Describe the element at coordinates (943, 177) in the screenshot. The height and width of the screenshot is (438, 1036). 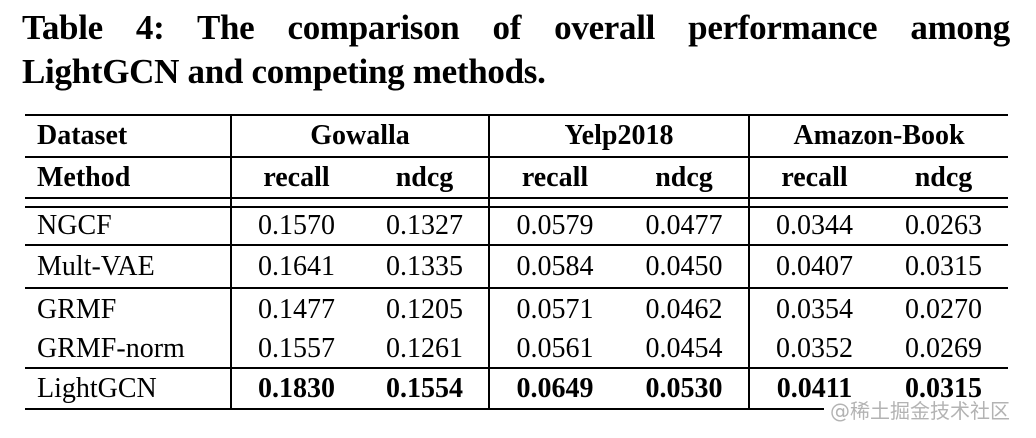
I see `metric-header-amazon-book-ndcg: ndcg` at that location.